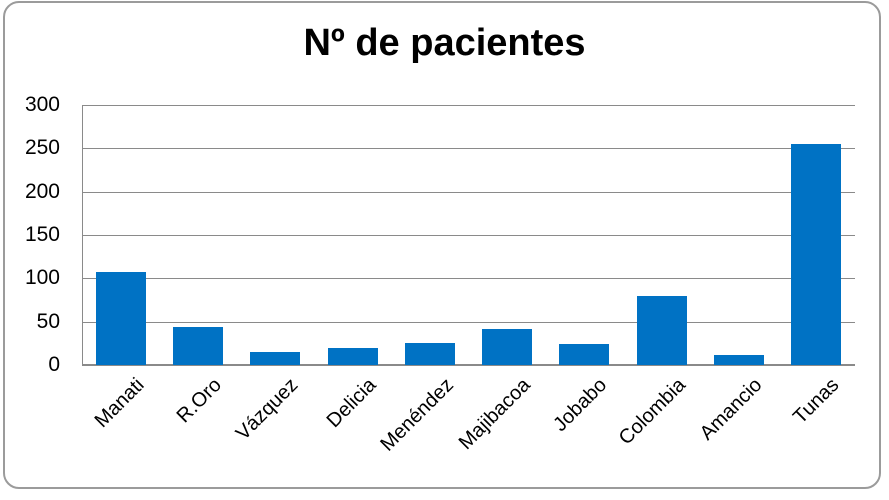  I want to click on bar-amancio, so click(739, 360).